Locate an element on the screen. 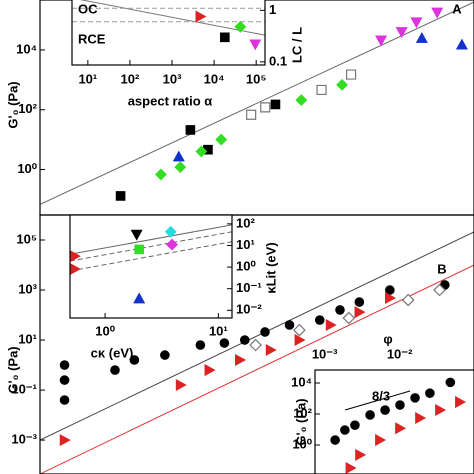 This screenshot has width=474, height=474. inset-background is located at coordinates (168, 32).